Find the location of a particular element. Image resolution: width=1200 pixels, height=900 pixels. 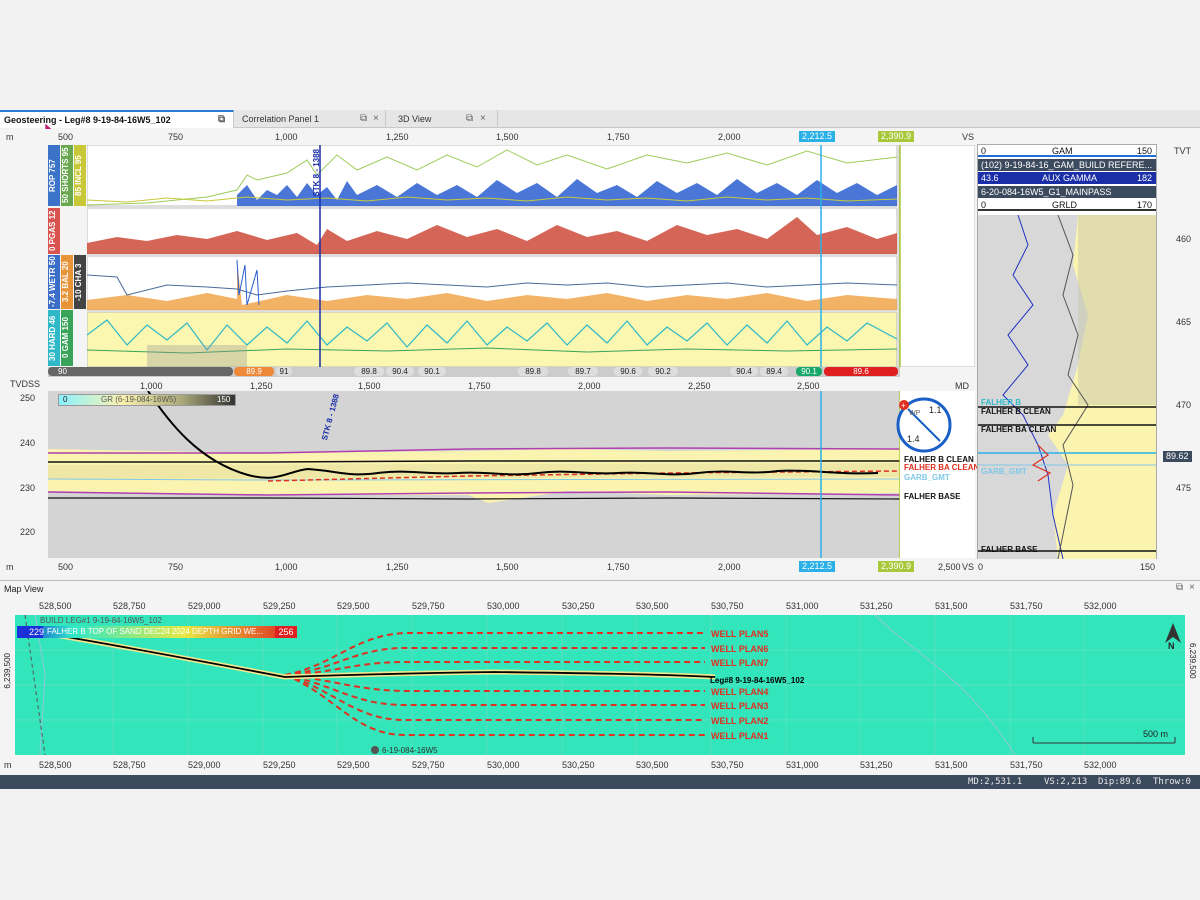

well-label: Leg#8 9-19-84-16W5_102 is located at coordinates (757, 680).